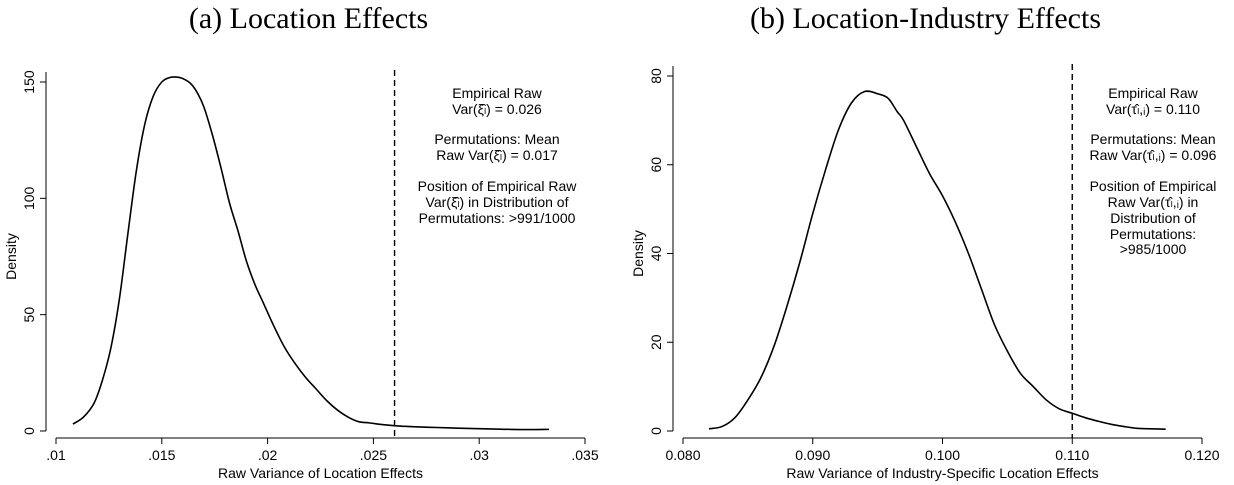  I want to click on chart-title: (b) Location-Industry Effects, so click(925, 18).